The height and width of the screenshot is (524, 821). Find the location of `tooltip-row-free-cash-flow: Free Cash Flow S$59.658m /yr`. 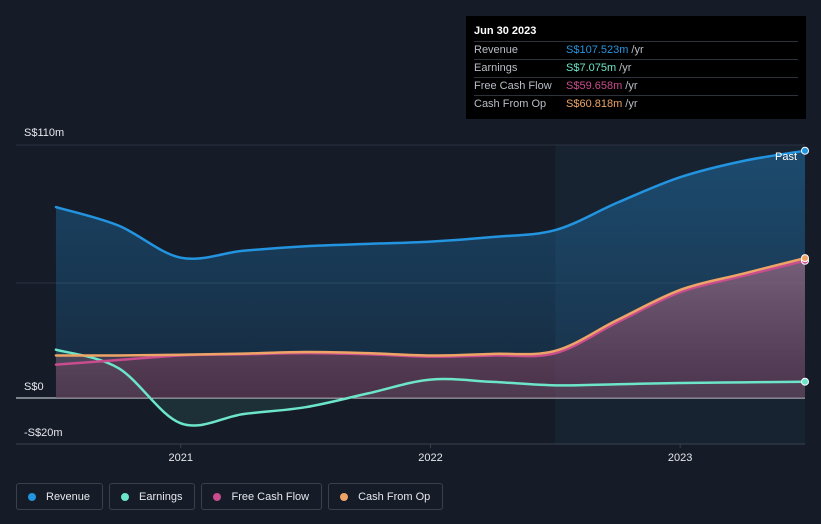

tooltip-row-free-cash-flow: Free Cash Flow S$59.658m /yr is located at coordinates (636, 87).